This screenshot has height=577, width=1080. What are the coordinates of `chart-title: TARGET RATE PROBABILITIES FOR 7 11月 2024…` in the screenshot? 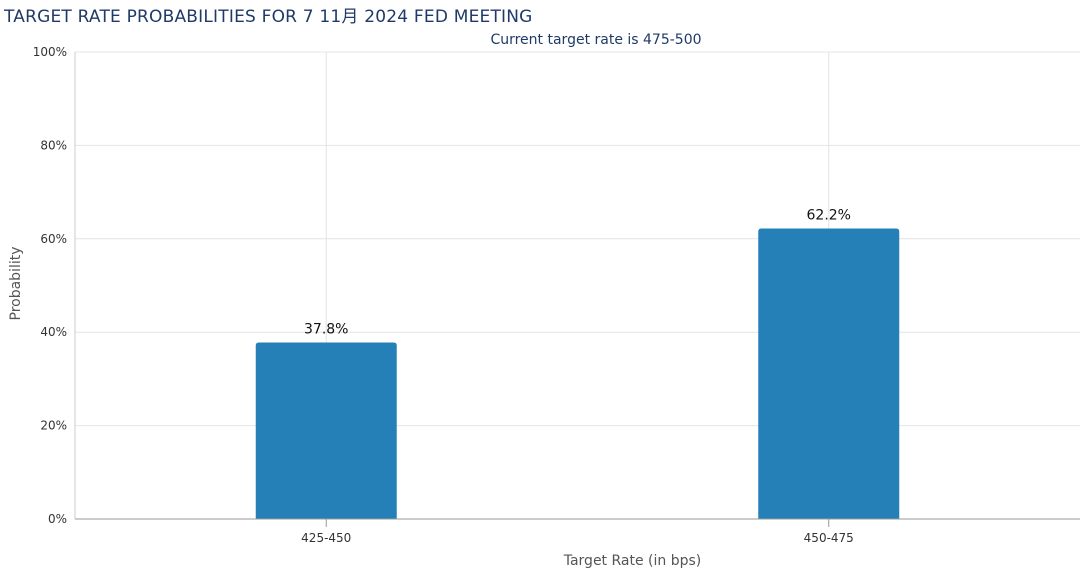 It's located at (268, 17).